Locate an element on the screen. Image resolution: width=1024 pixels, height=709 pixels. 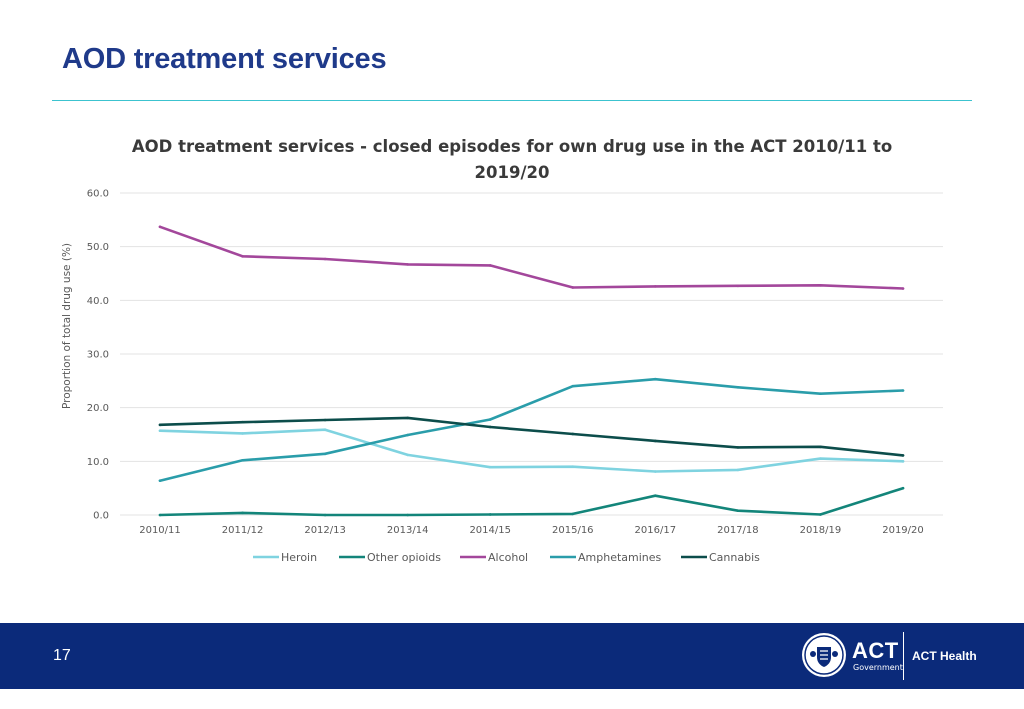
series-line-heroin is located at coordinates (531, 450).